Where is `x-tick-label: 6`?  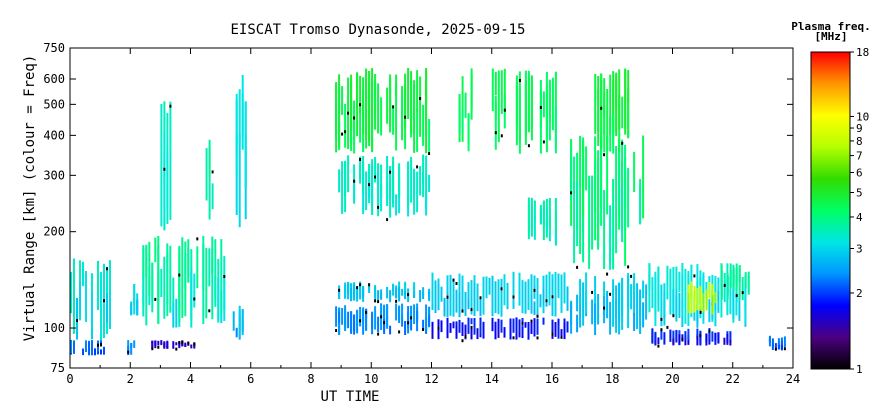 x-tick-label: 6 is located at coordinates (250, 379).